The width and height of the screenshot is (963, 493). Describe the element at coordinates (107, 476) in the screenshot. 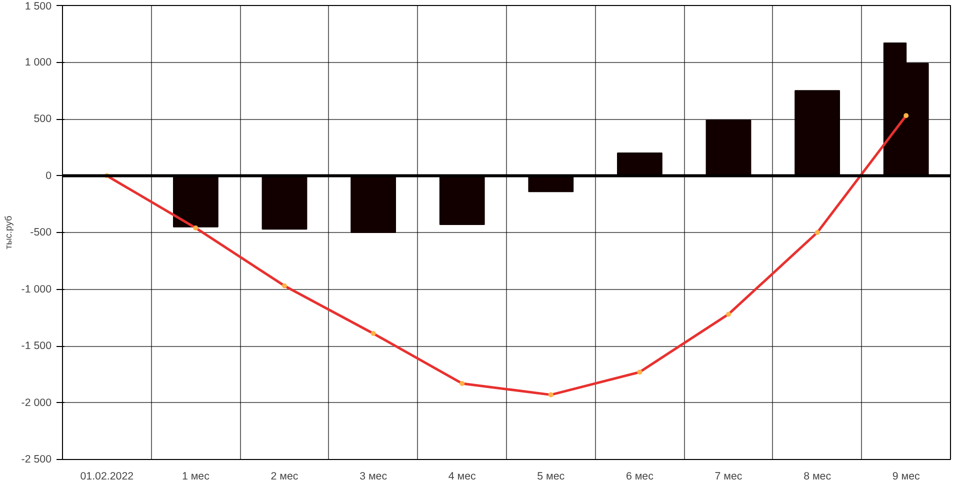

I see `x-tick-label: 01.02.2022` at that location.